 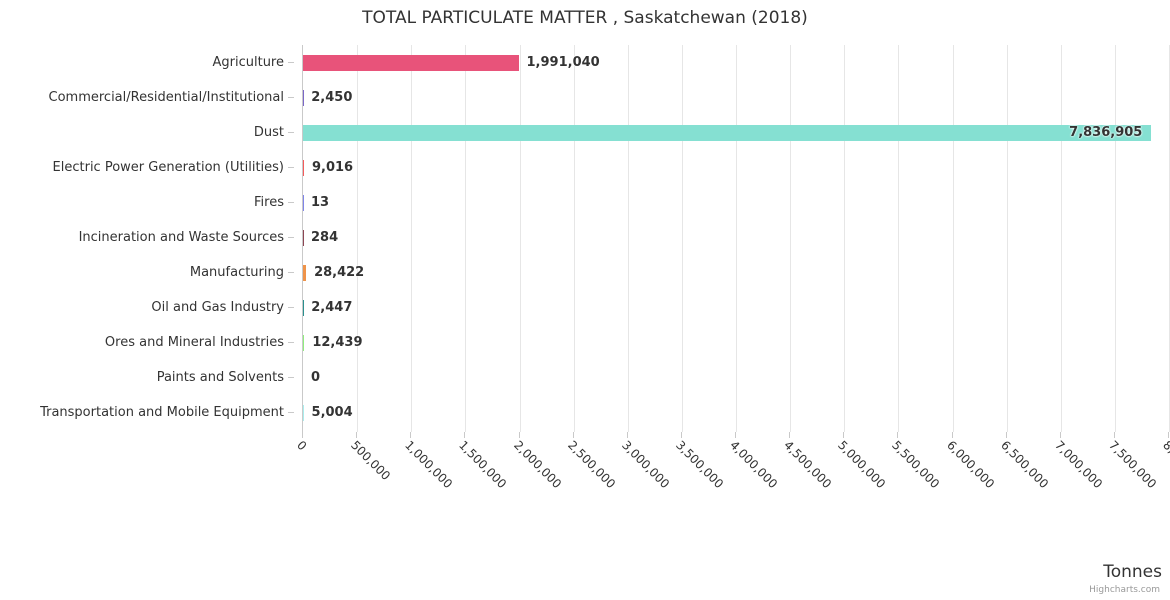 I want to click on bar-manufacturing, so click(x=305, y=273).